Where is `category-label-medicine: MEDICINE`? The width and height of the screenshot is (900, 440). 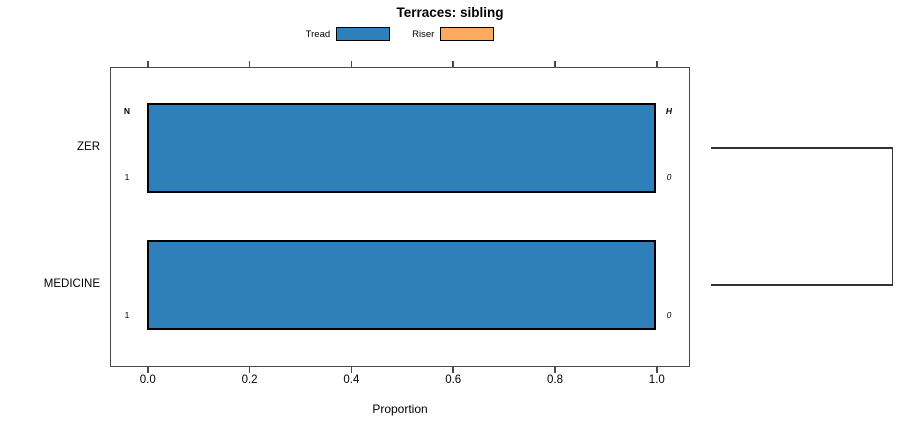
category-label-medicine: MEDICINE is located at coordinates (71, 284).